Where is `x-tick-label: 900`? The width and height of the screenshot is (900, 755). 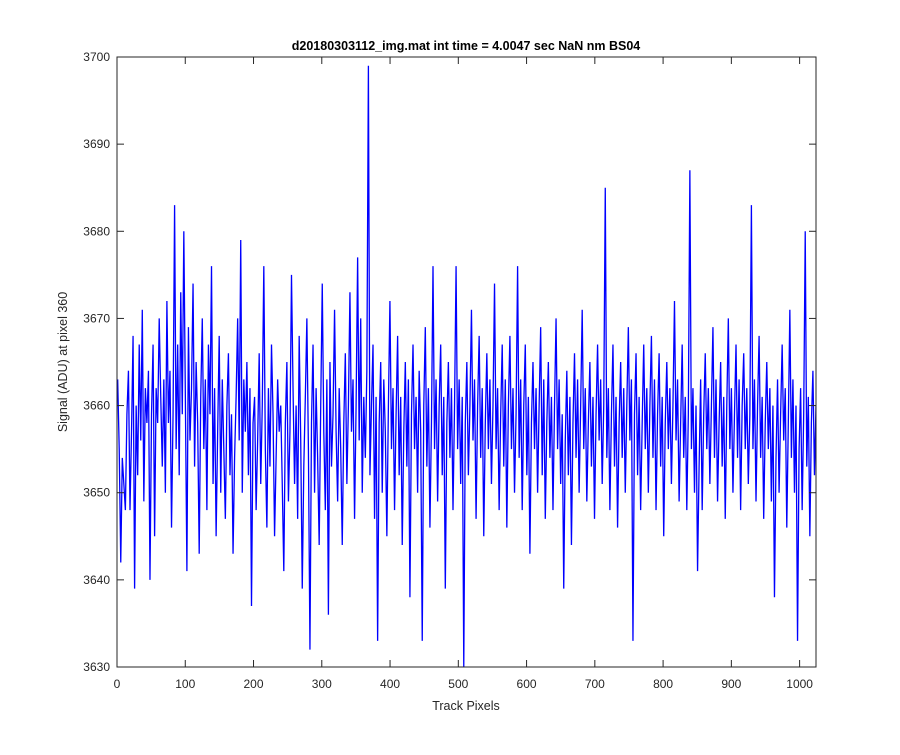 x-tick-label: 900 is located at coordinates (731, 684).